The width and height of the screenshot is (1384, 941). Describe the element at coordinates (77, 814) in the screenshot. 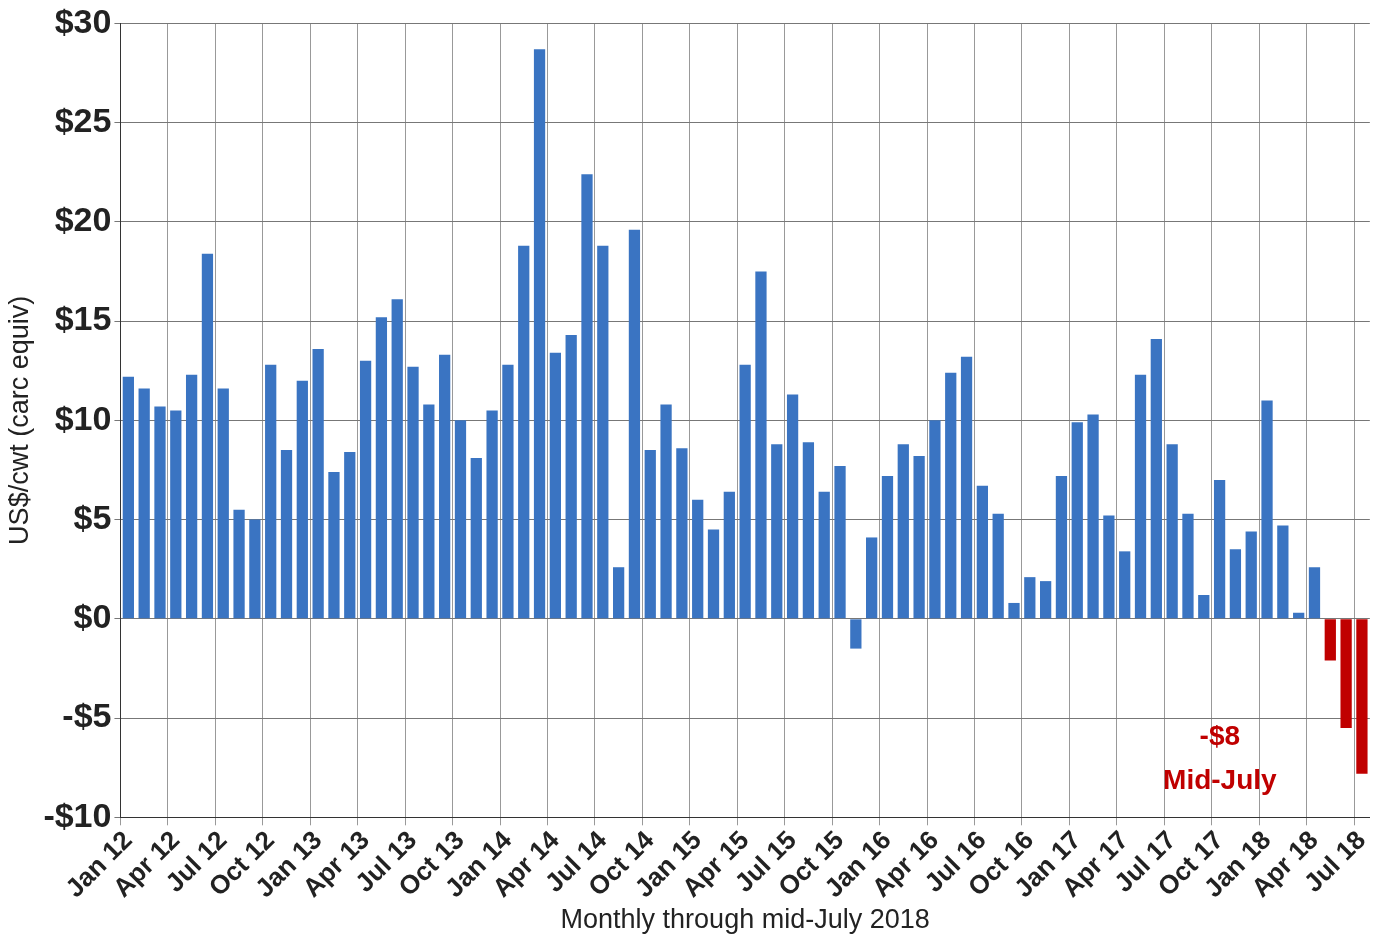

I see `y-tick-label: -$10` at that location.